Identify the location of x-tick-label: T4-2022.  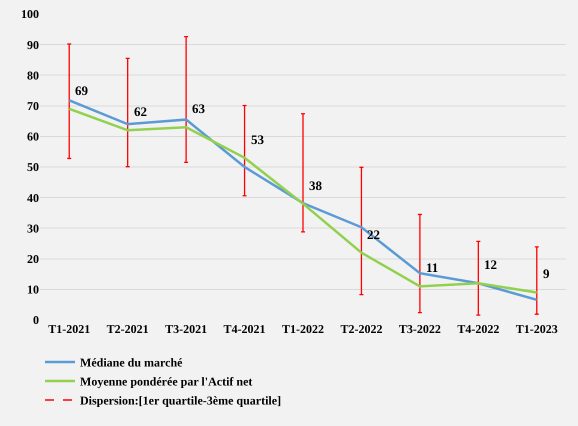
(478, 329).